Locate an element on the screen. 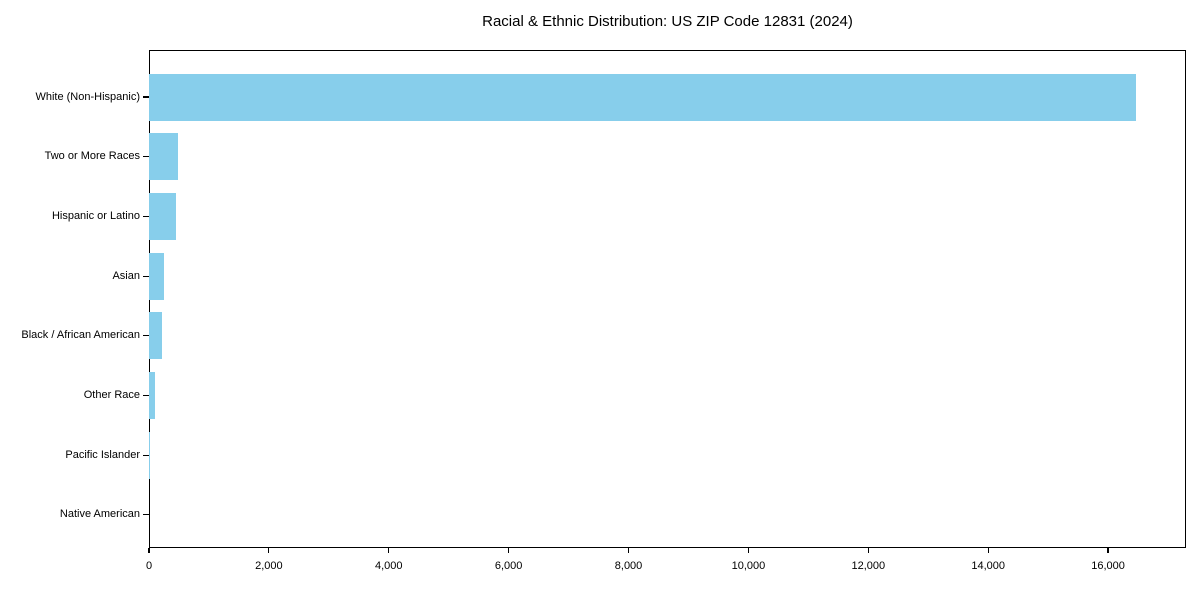  x-tick-label: 14,000 is located at coordinates (988, 566).